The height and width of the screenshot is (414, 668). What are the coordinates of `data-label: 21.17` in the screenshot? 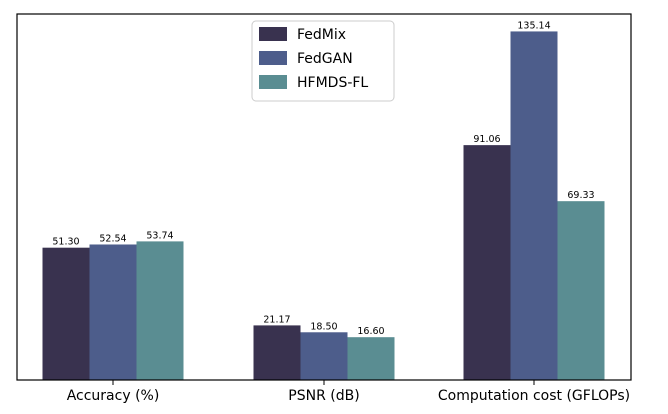 It's located at (276, 319).